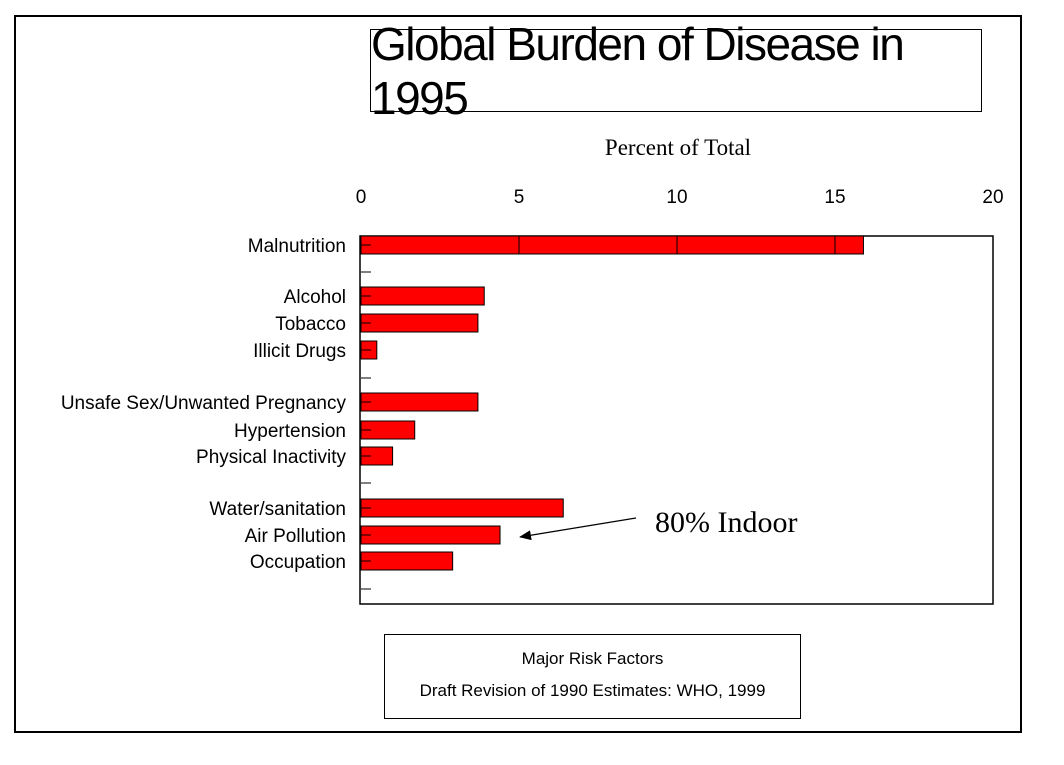 This screenshot has height=765, width=1064. What do you see at coordinates (361, 197) in the screenshot?
I see `x-tick-label: 0` at bounding box center [361, 197].